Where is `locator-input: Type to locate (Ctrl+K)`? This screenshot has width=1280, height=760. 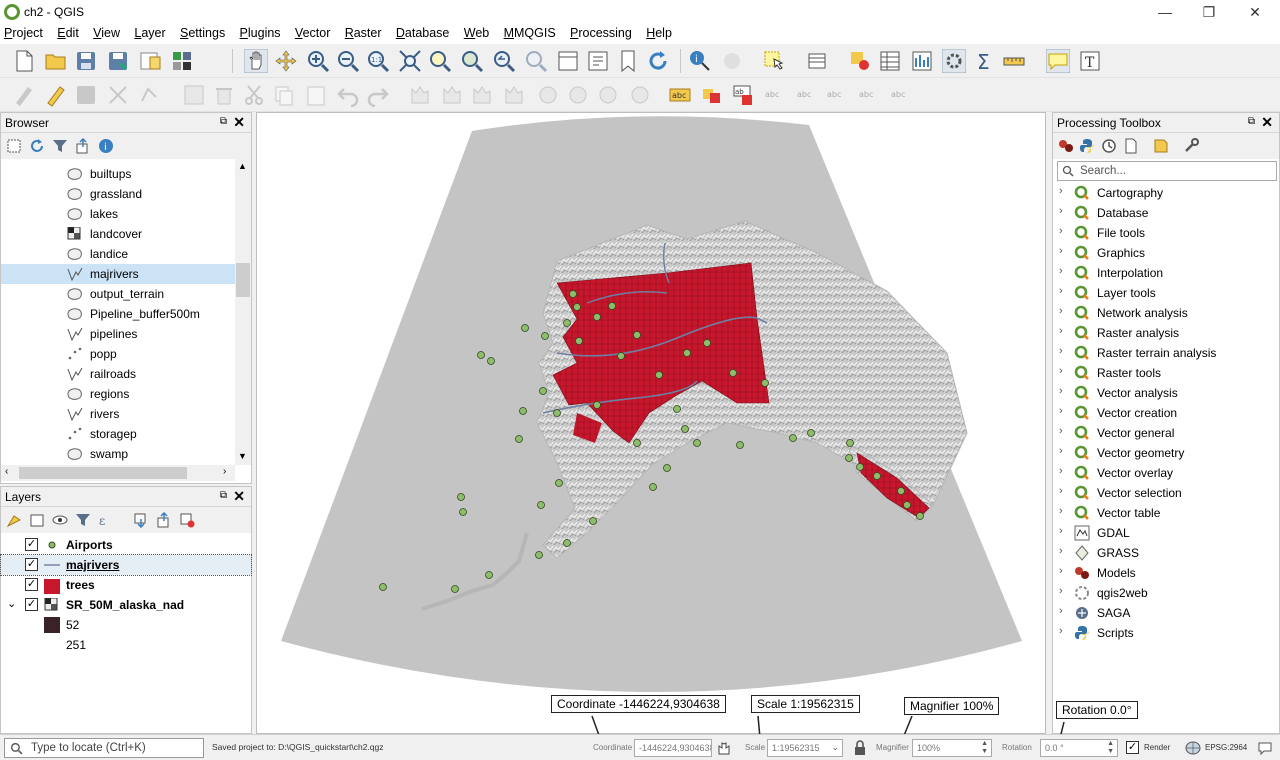
locator-input: Type to locate (Ctrl+K) is located at coordinates (104, 748).